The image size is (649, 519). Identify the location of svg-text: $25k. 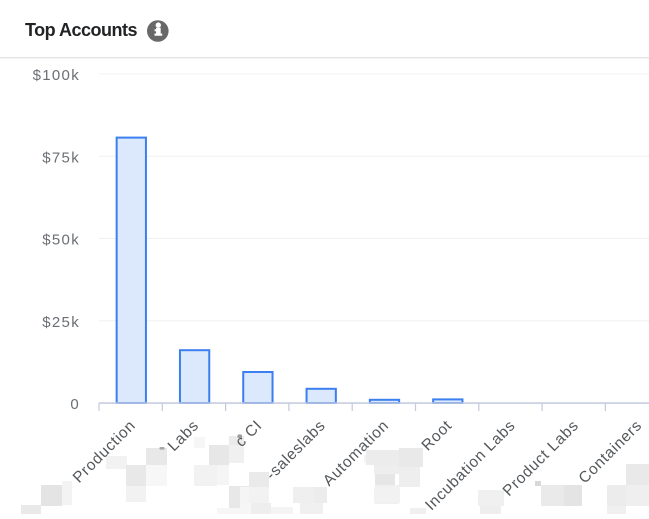
(61, 322).